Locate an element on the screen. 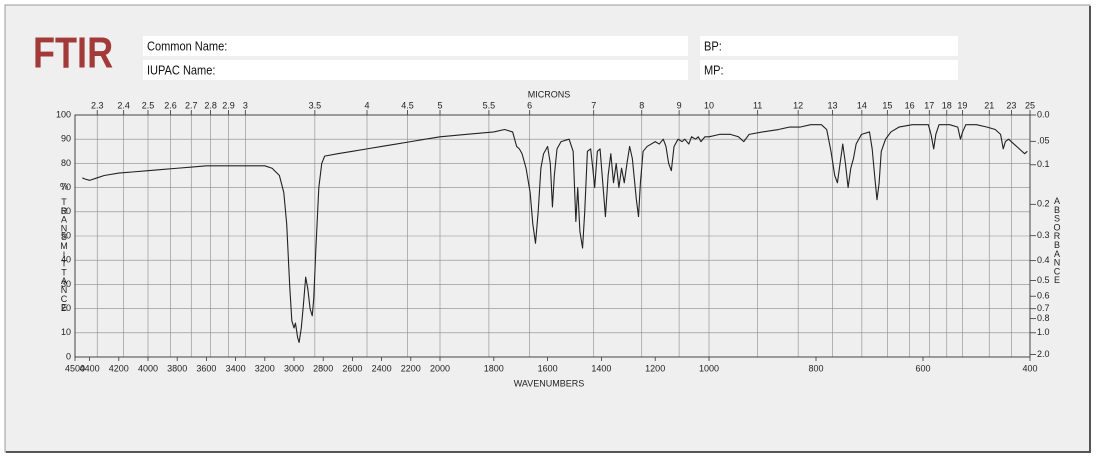 This screenshot has width=1101, height=472. x-axis-title: WAVENUMBERS is located at coordinates (549, 383).